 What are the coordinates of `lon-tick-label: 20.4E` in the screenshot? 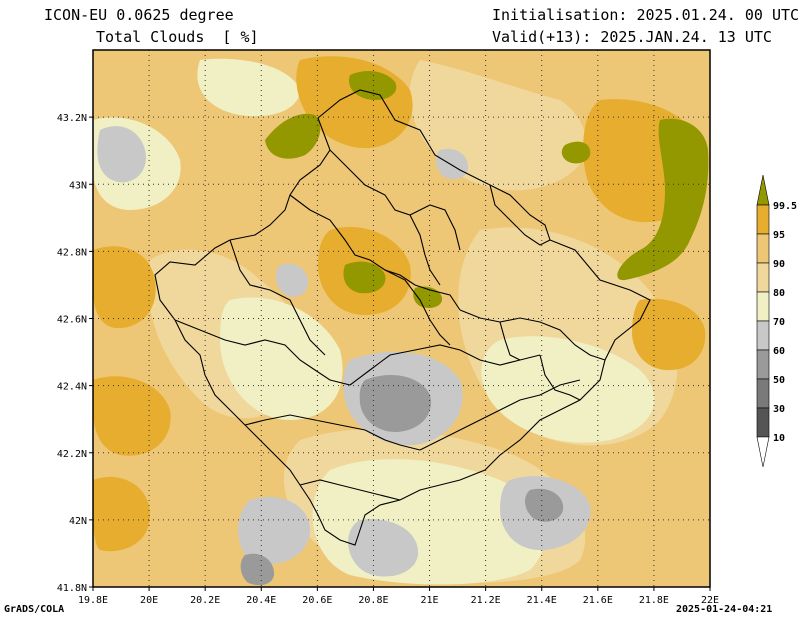 It's located at (261, 600).